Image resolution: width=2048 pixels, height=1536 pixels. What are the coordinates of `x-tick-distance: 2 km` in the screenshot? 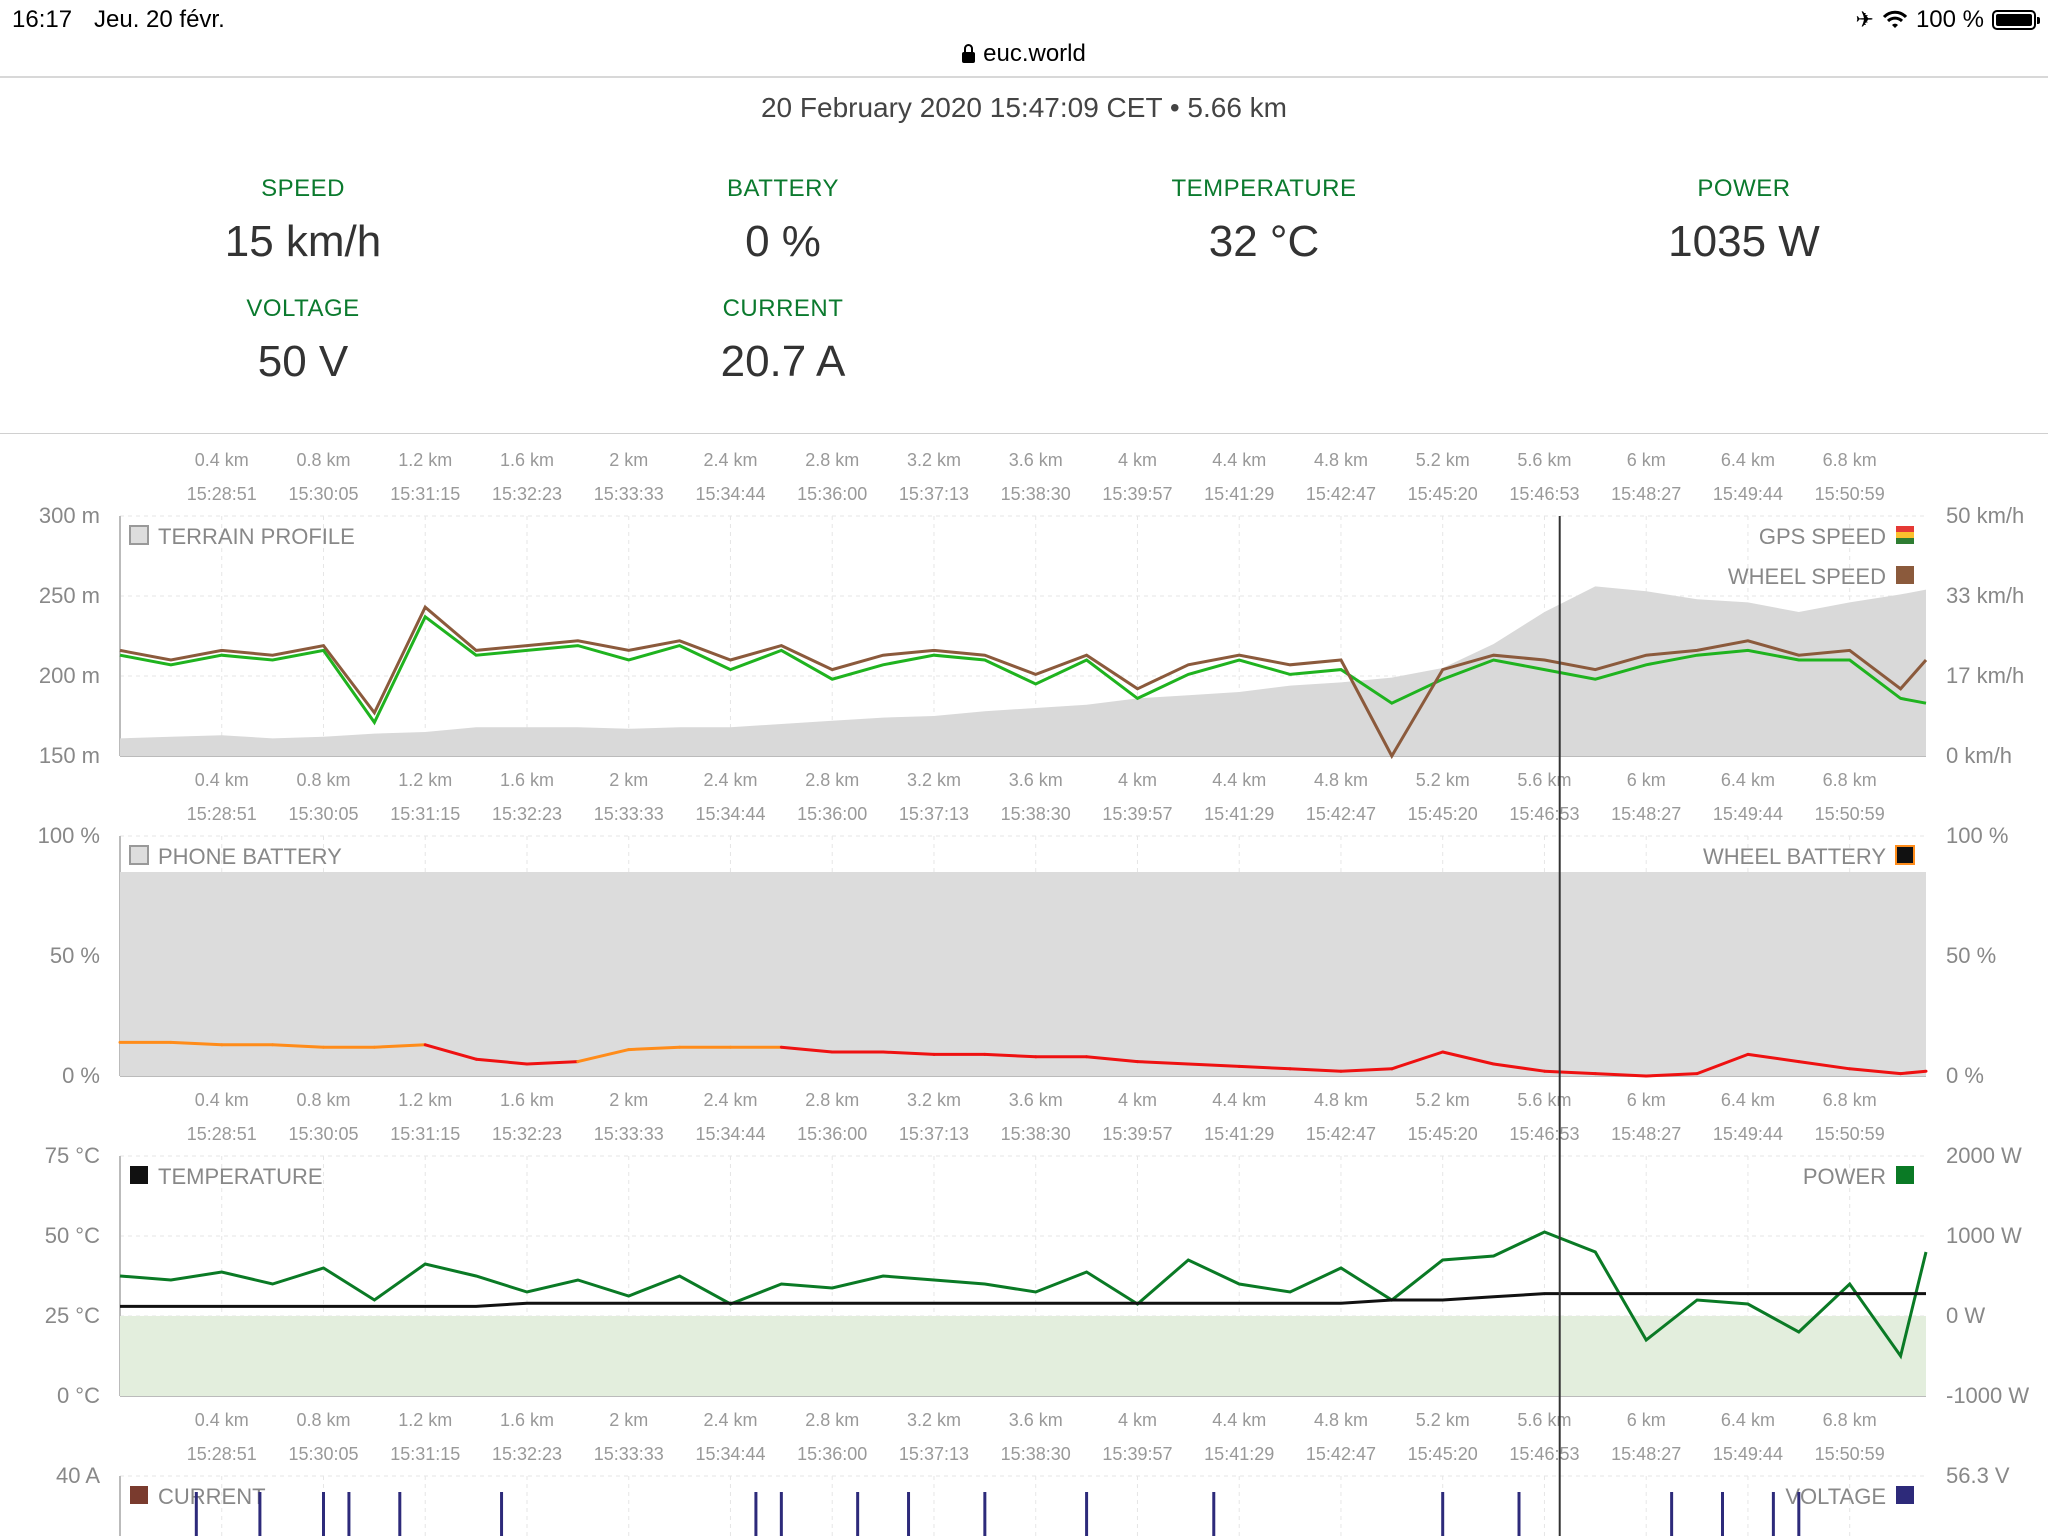 It's located at (628, 1420).